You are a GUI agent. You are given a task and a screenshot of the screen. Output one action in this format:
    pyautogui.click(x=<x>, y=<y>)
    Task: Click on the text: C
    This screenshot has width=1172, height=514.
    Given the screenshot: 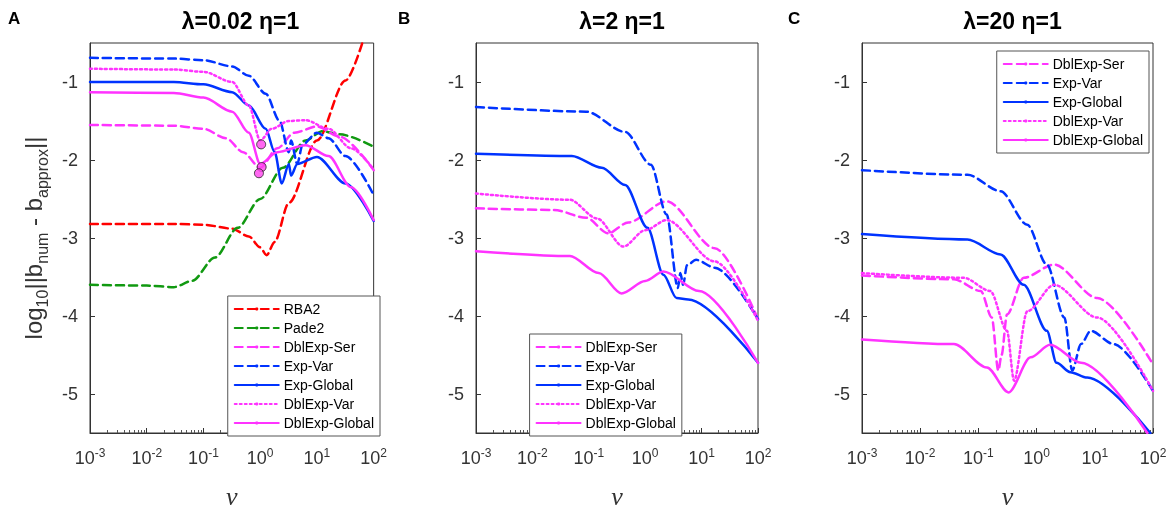 What is the action you would take?
    pyautogui.click(x=794, y=18)
    